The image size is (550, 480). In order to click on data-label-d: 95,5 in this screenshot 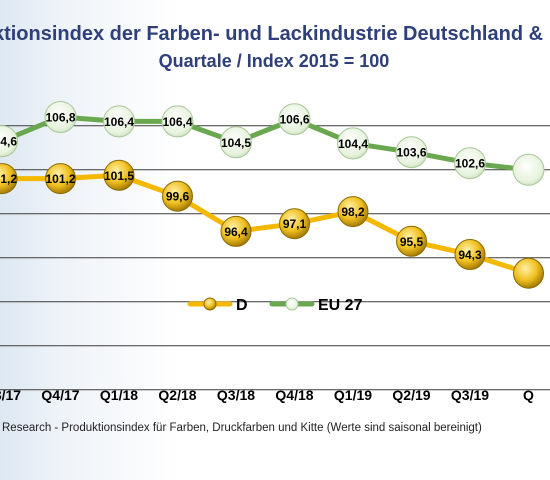, I will do `click(412, 242)`.